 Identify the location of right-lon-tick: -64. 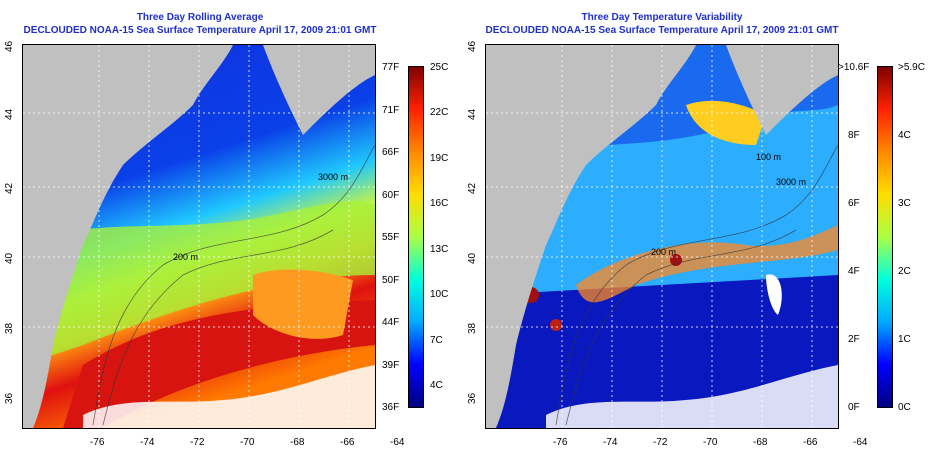
(860, 442).